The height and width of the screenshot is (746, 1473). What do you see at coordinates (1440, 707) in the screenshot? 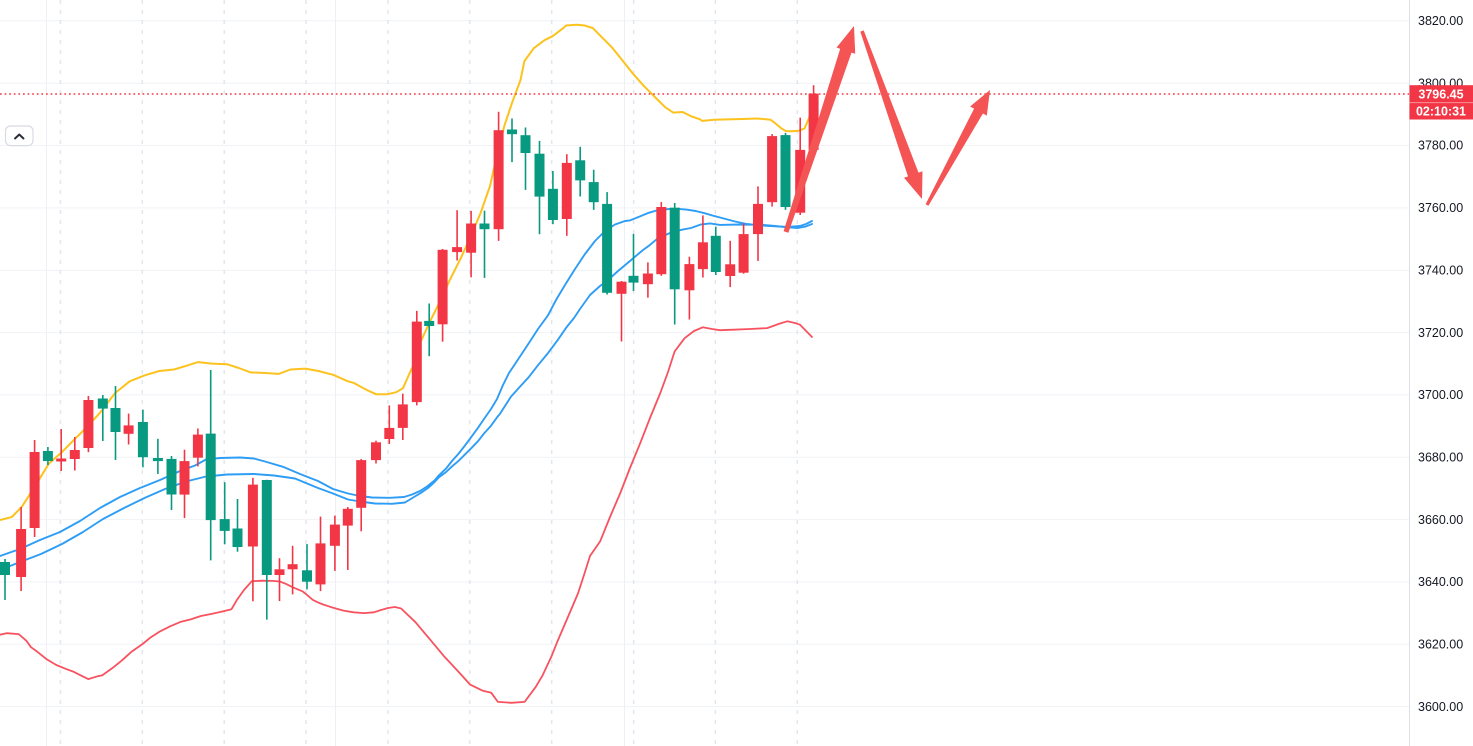
I see `svg-text: 3600.00` at bounding box center [1440, 707].